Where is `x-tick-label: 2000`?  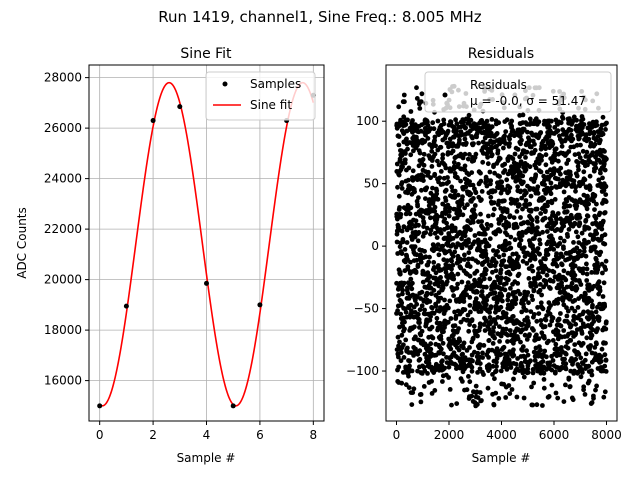
x-tick-label: 2000 is located at coordinates (449, 435).